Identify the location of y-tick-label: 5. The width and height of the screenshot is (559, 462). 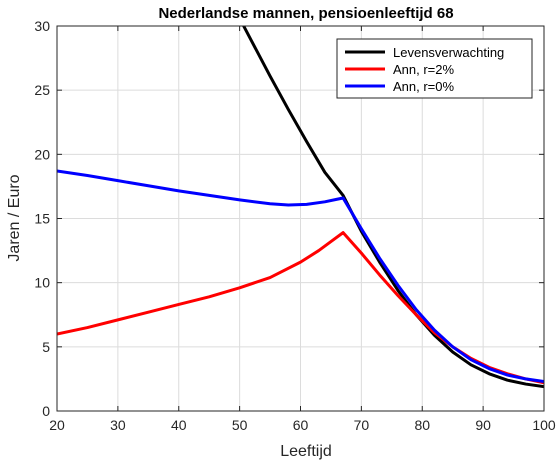
(46, 347).